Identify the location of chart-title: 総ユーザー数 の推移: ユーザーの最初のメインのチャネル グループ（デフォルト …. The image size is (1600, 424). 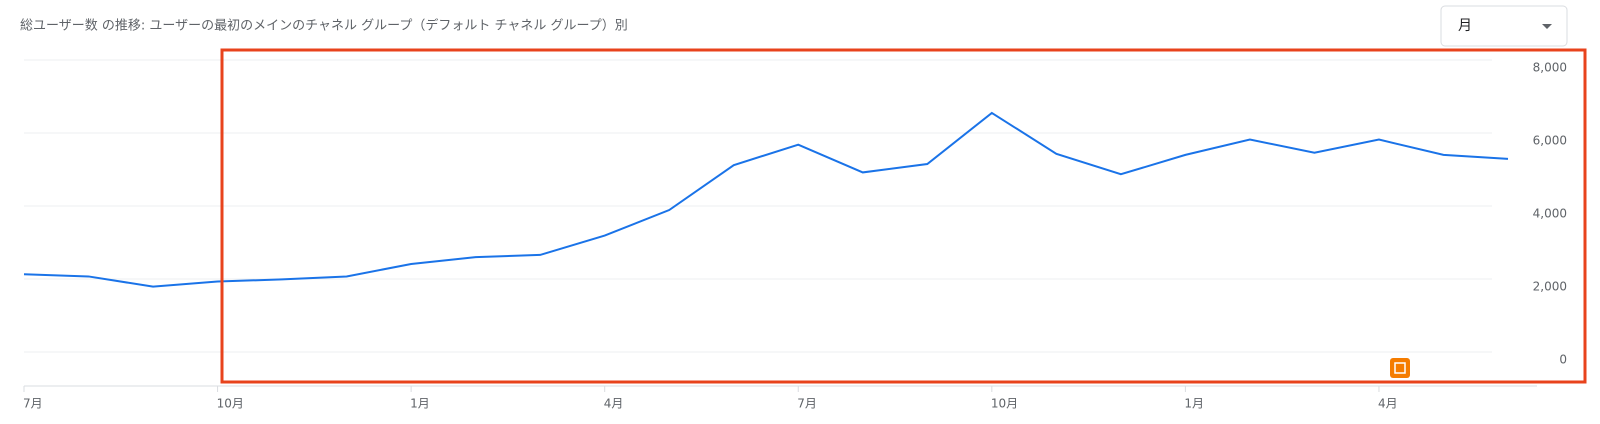
(324, 26).